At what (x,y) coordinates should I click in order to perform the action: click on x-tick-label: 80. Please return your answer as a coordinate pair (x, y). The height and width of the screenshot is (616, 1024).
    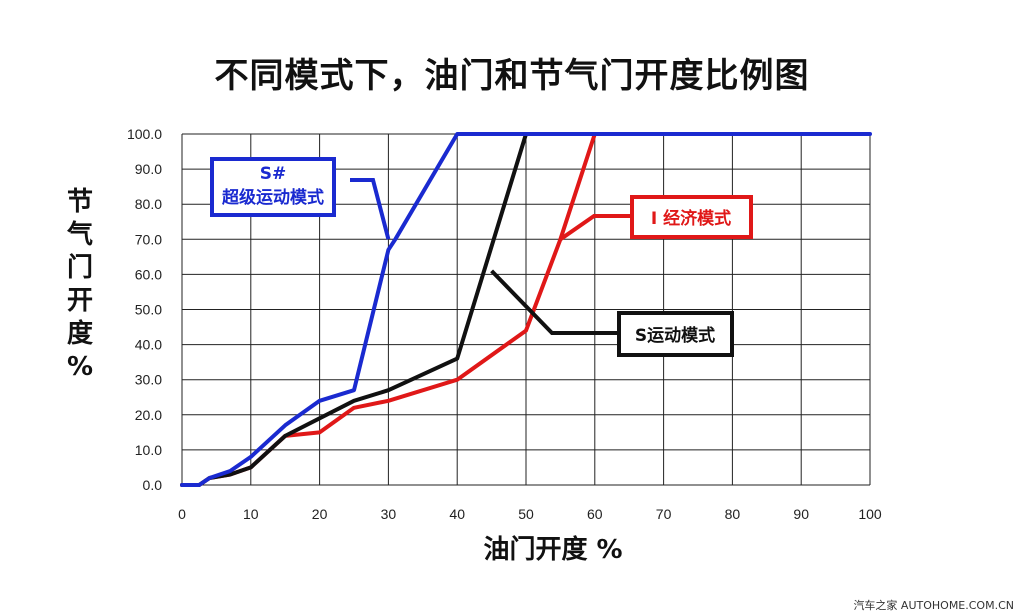
    Looking at the image, I should click on (733, 514).